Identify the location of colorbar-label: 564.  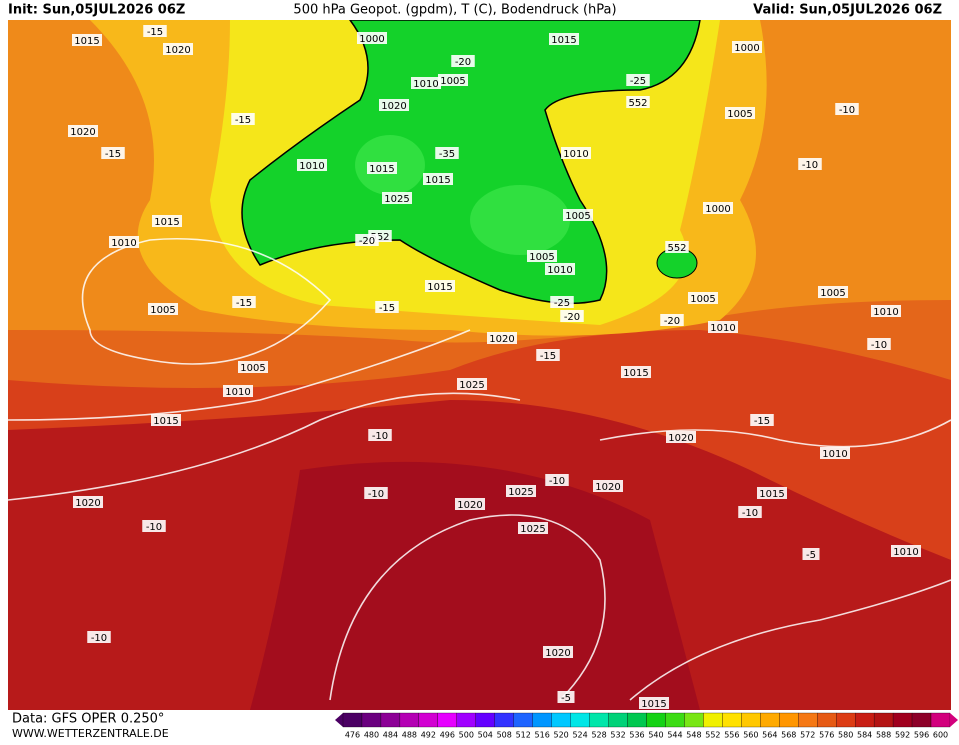
(769, 735).